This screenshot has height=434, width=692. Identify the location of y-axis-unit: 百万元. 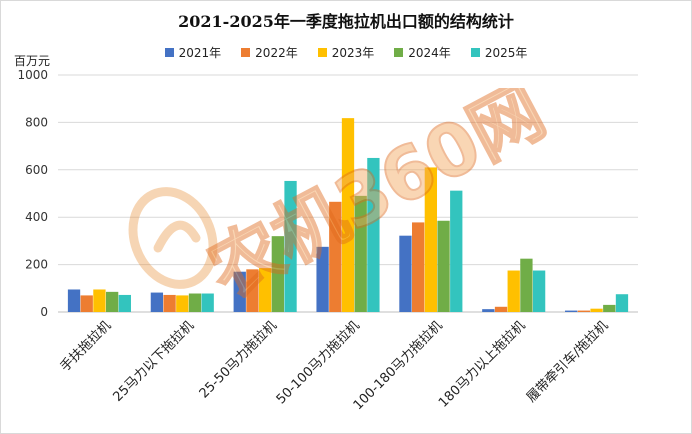
(32, 61).